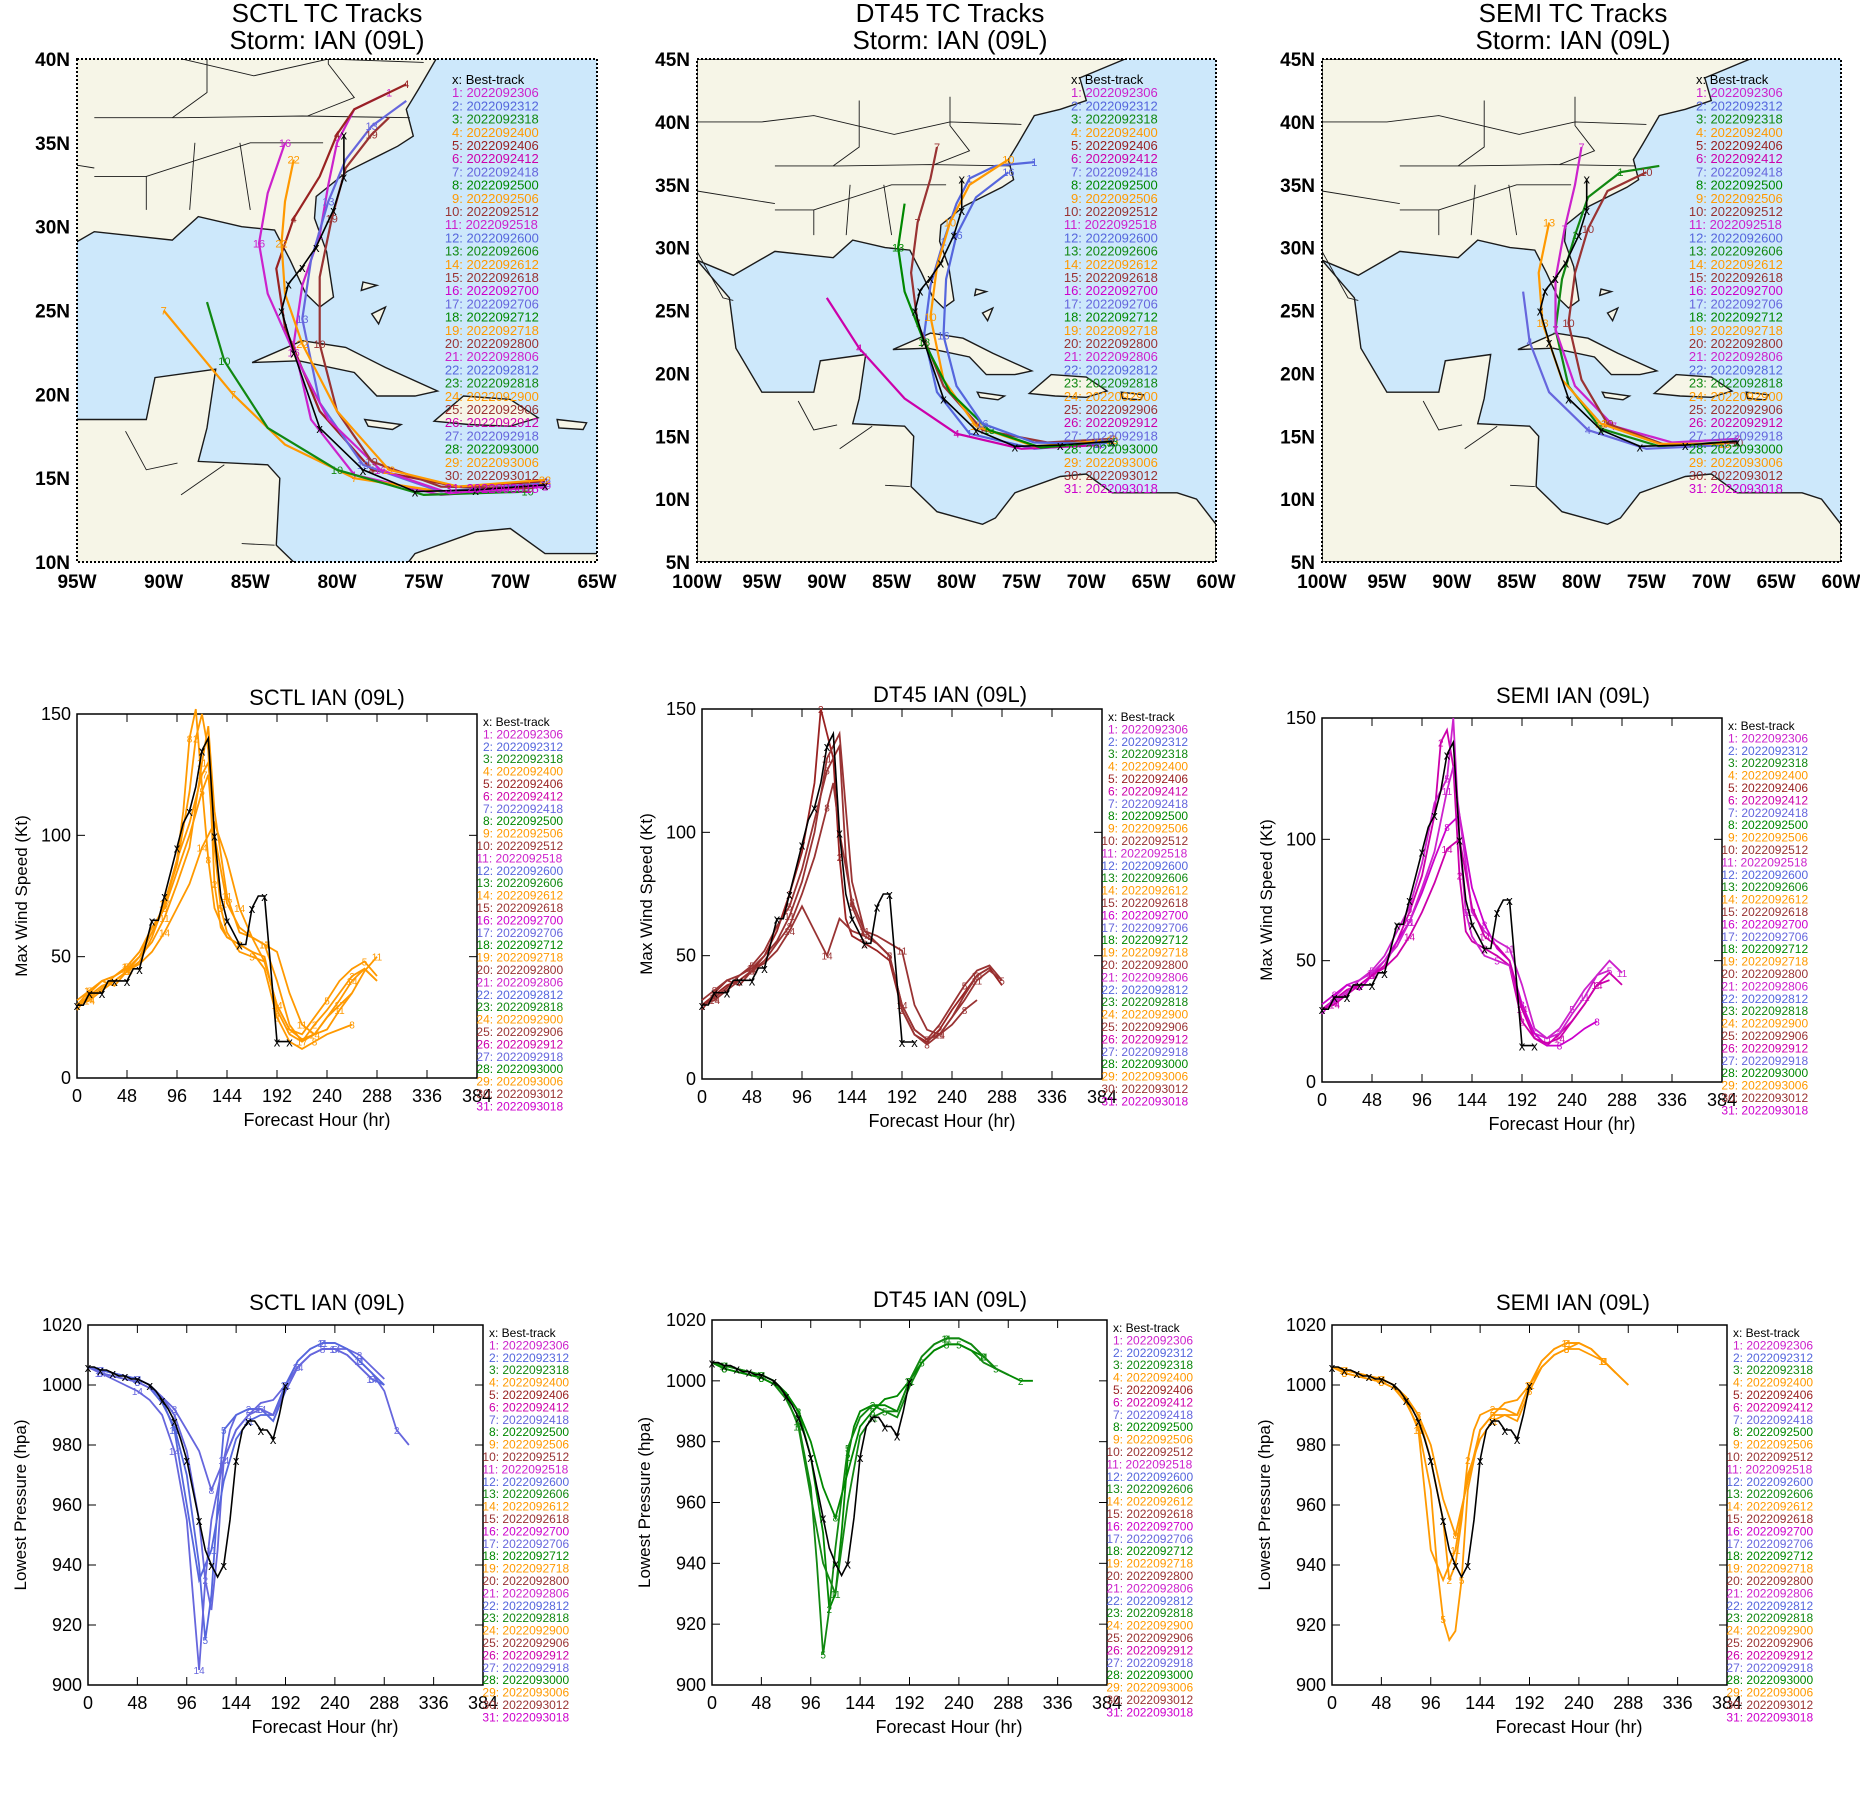  What do you see at coordinates (52, 60) in the screenshot?
I see `y-tick-label: 40N` at bounding box center [52, 60].